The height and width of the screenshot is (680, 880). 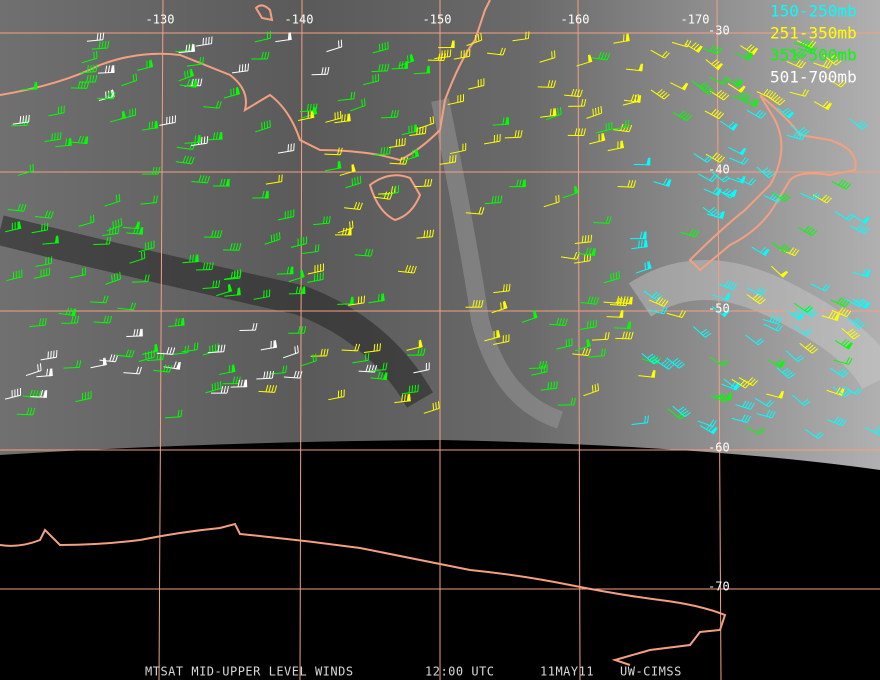 I want to click on australia-coast, so click(x=245, y=81).